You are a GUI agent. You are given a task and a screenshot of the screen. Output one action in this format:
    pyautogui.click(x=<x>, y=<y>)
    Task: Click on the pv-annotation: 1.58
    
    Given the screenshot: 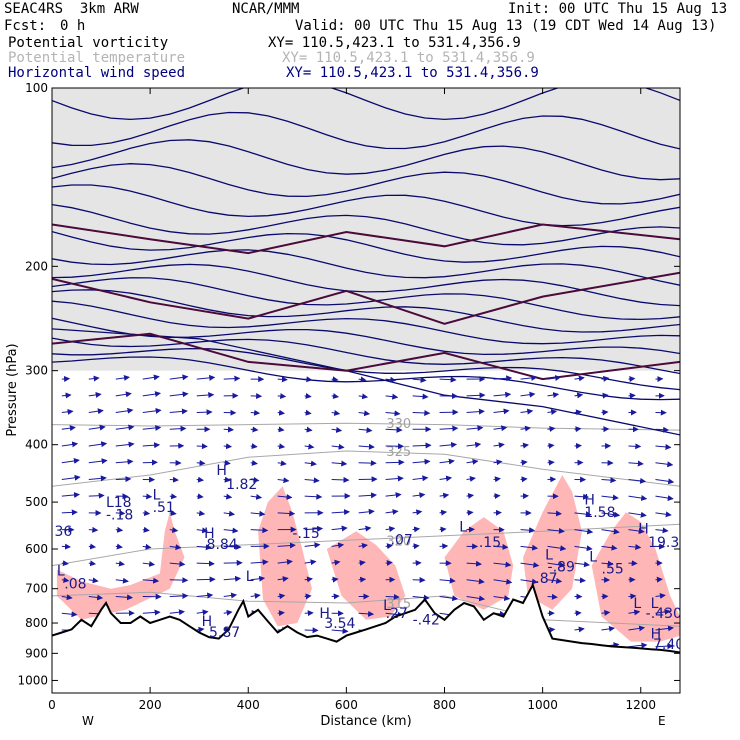 What is the action you would take?
    pyautogui.click(x=599, y=513)
    